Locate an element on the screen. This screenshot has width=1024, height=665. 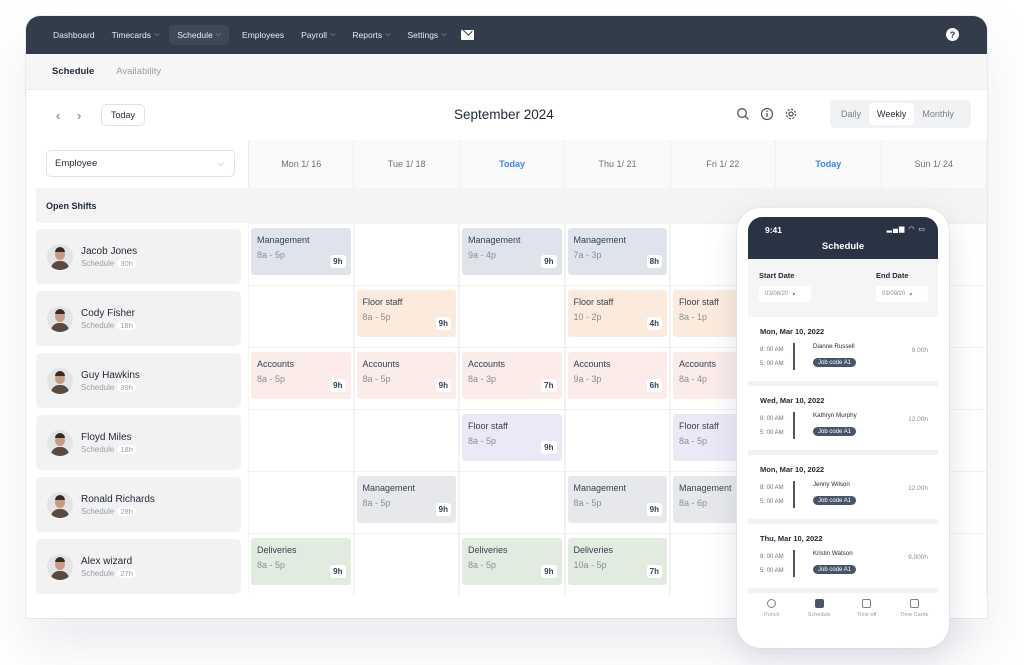
view-daily: Daily is located at coordinates (851, 114).